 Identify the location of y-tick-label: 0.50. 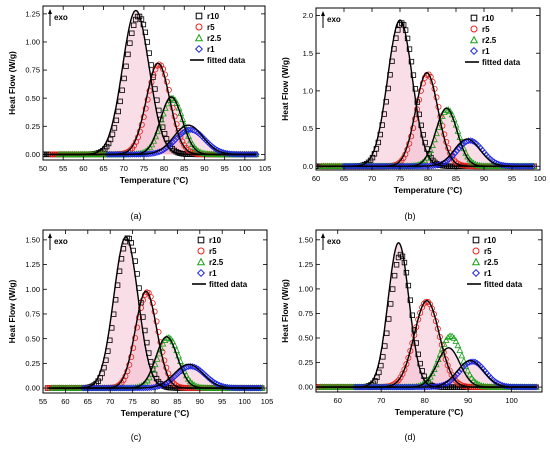
(32, 98).